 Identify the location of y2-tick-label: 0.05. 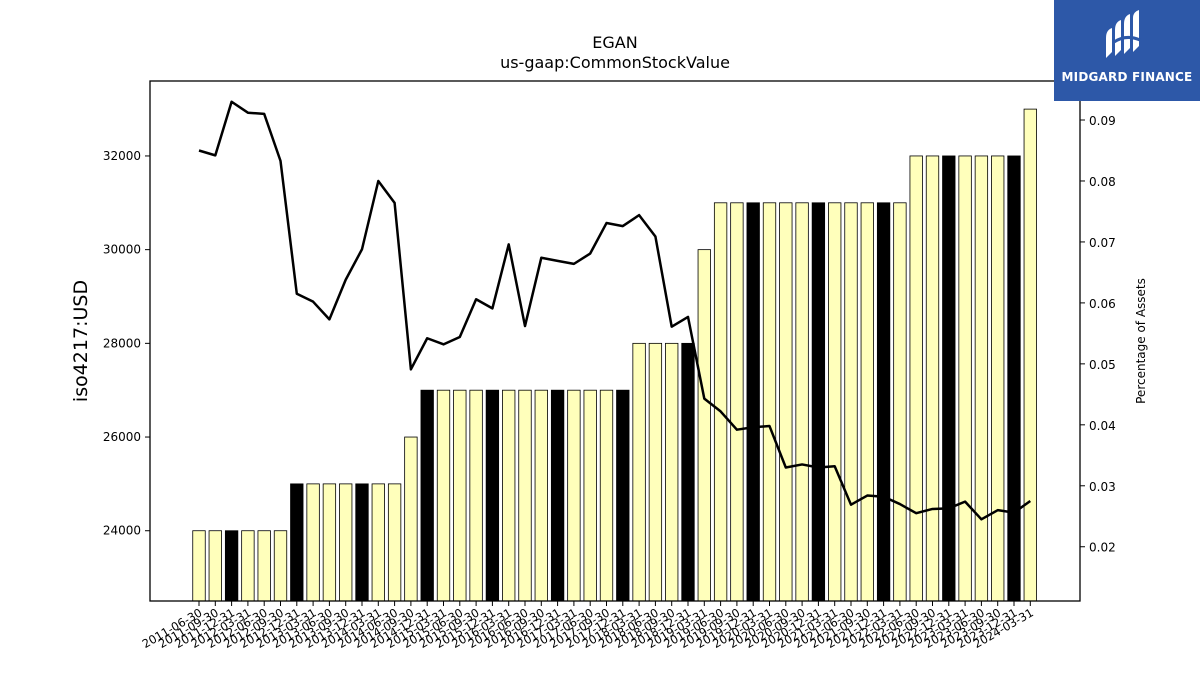
(1102, 365).